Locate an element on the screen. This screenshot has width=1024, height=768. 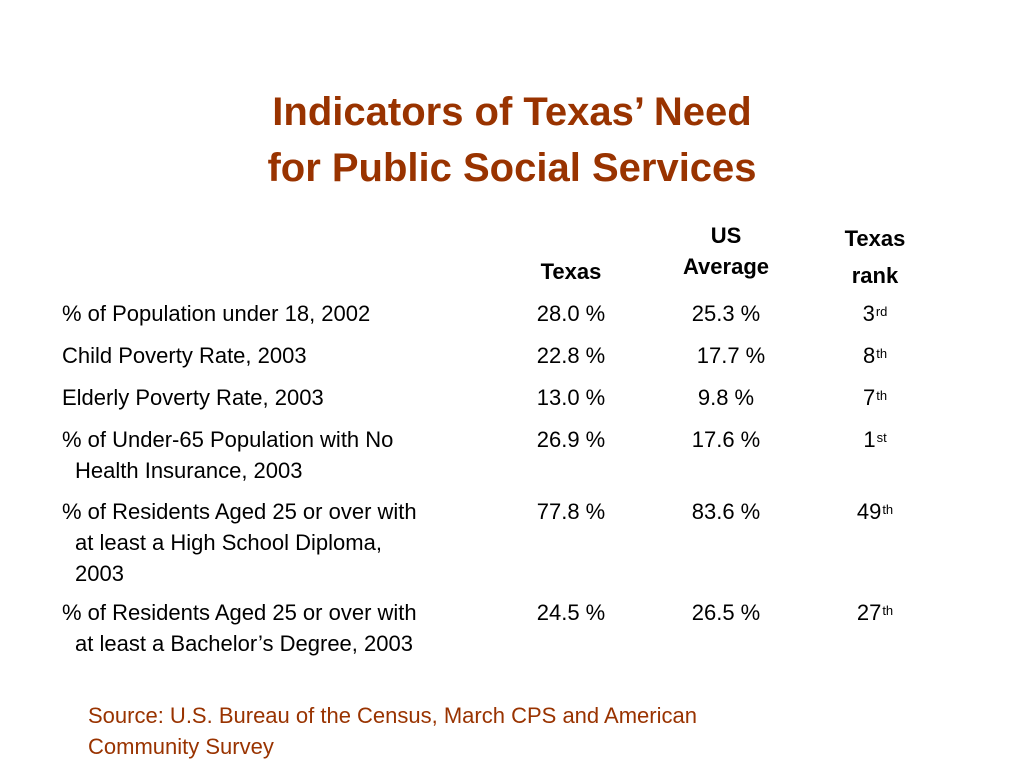
row-label-line-1: % of Population under 18, 2002 is located at coordinates (216, 313).